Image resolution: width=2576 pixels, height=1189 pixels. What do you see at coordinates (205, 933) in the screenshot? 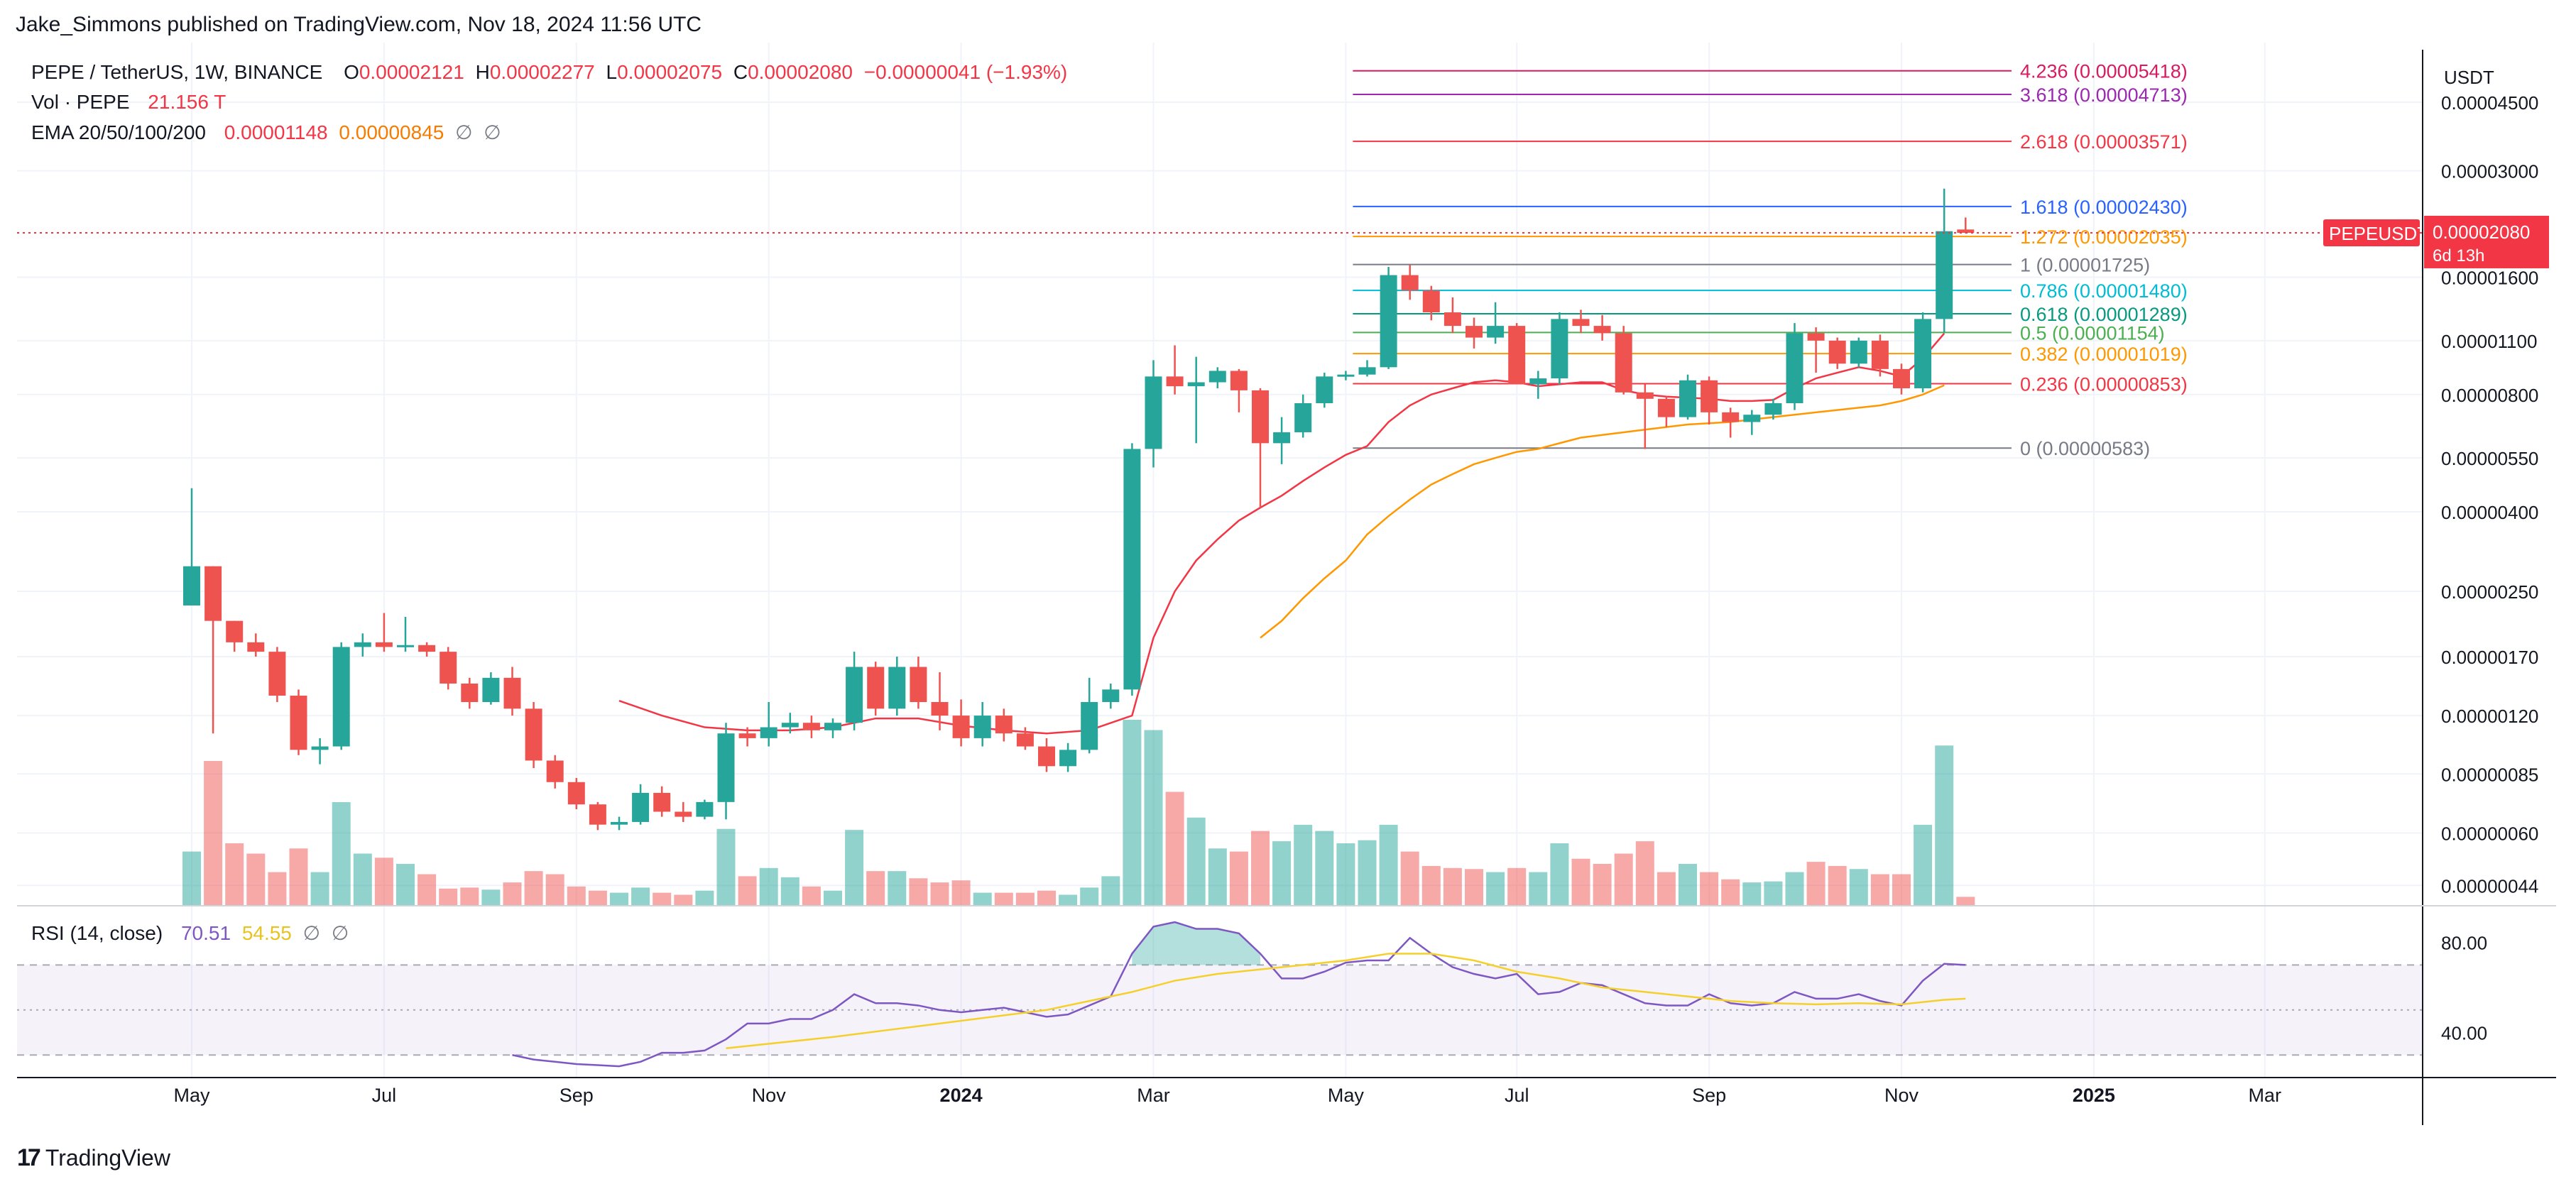
I see `rsi-value: 70.51` at bounding box center [205, 933].